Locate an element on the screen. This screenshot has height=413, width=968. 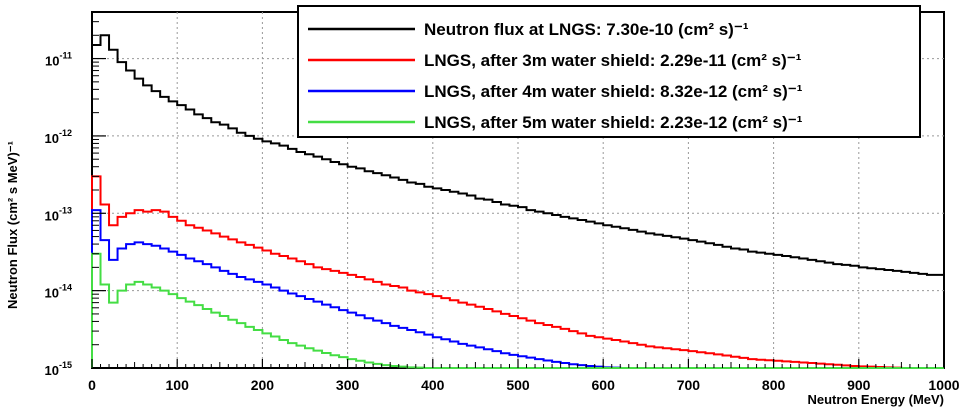
legend-label: Neutron flux at LNGS: 7.30e-10 (cm² s)⁻¹ is located at coordinates (586, 29).